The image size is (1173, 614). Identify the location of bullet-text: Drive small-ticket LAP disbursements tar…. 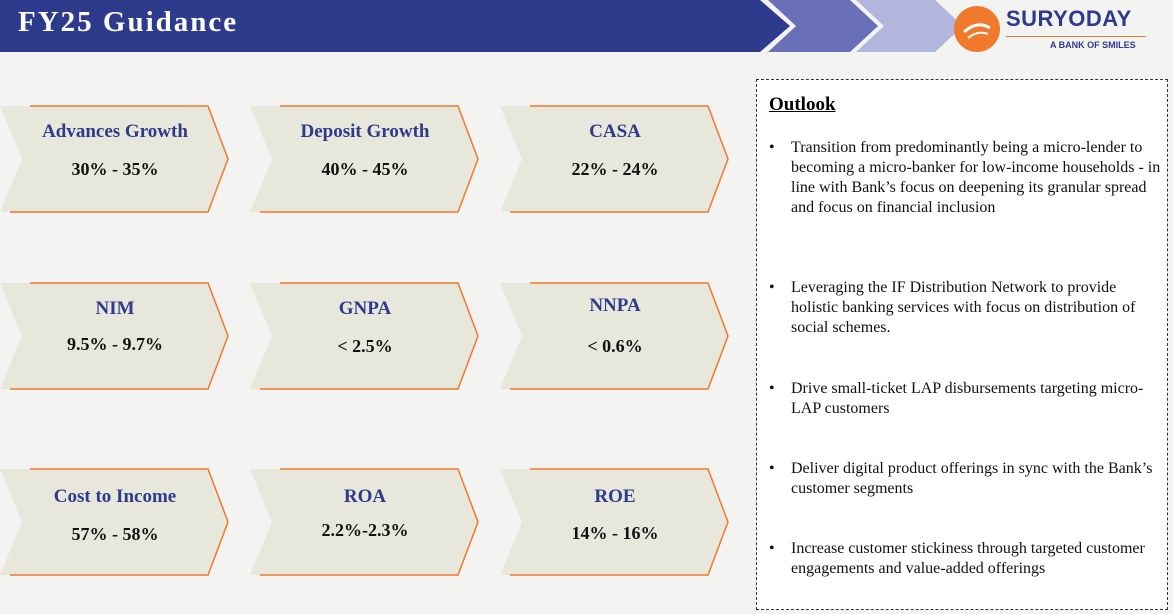
(967, 398).